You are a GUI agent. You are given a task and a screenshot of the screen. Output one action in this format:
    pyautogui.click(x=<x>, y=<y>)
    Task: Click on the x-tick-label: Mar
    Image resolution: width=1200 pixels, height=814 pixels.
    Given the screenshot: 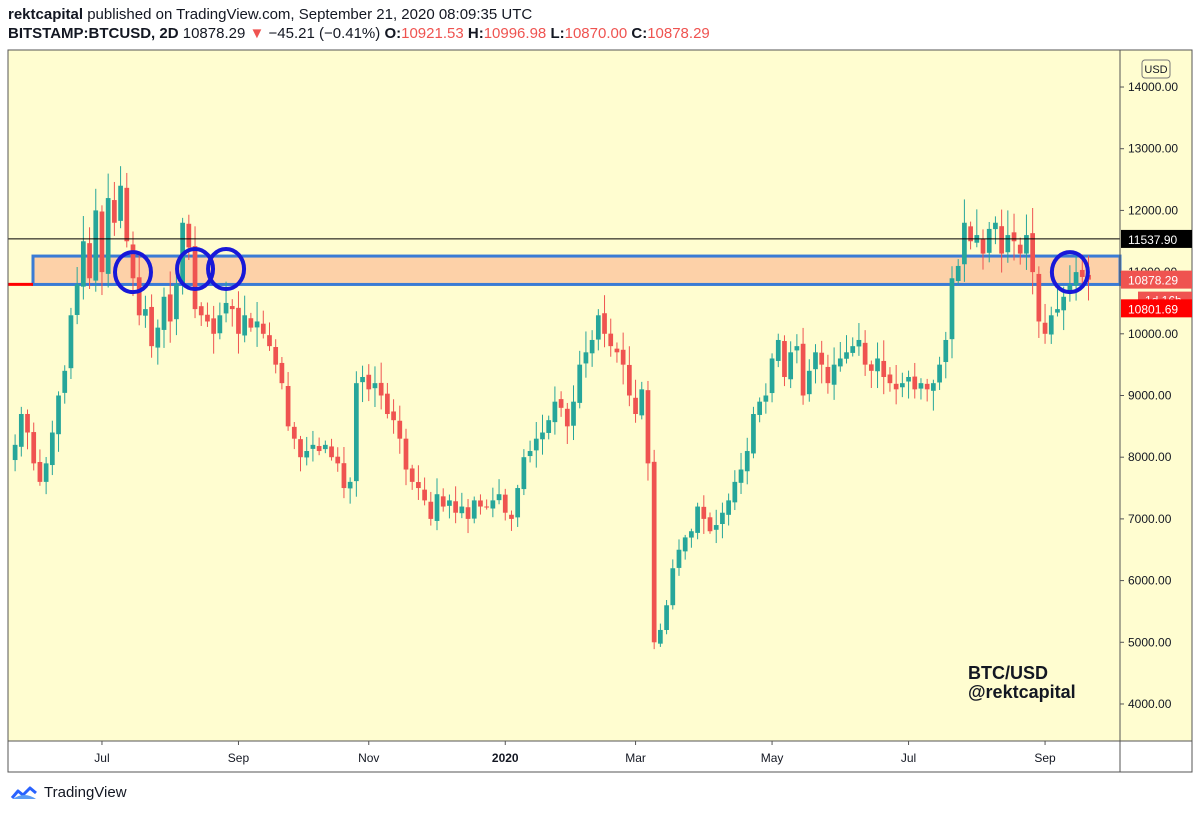 What is the action you would take?
    pyautogui.click(x=635, y=758)
    